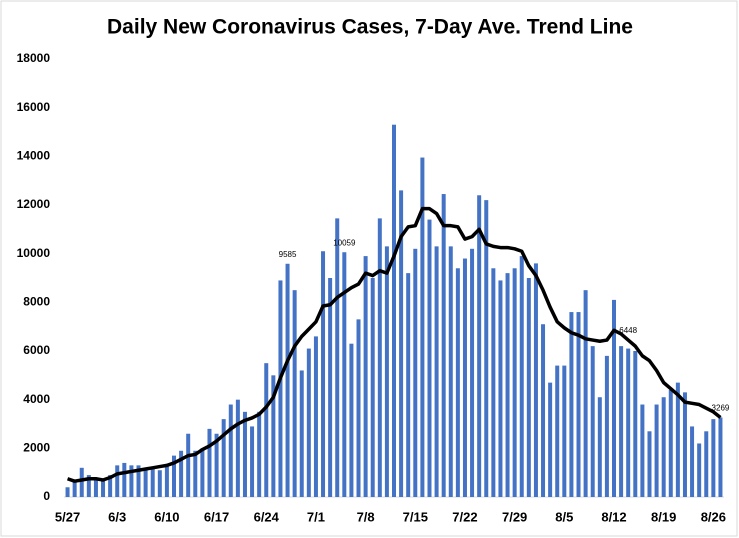  I want to click on data-label: 3269, so click(721, 408).